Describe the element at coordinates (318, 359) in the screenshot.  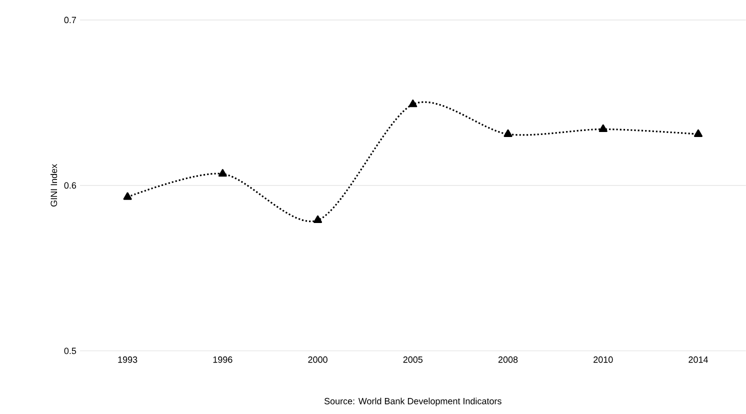
I see `x-tick-label: 2000` at that location.